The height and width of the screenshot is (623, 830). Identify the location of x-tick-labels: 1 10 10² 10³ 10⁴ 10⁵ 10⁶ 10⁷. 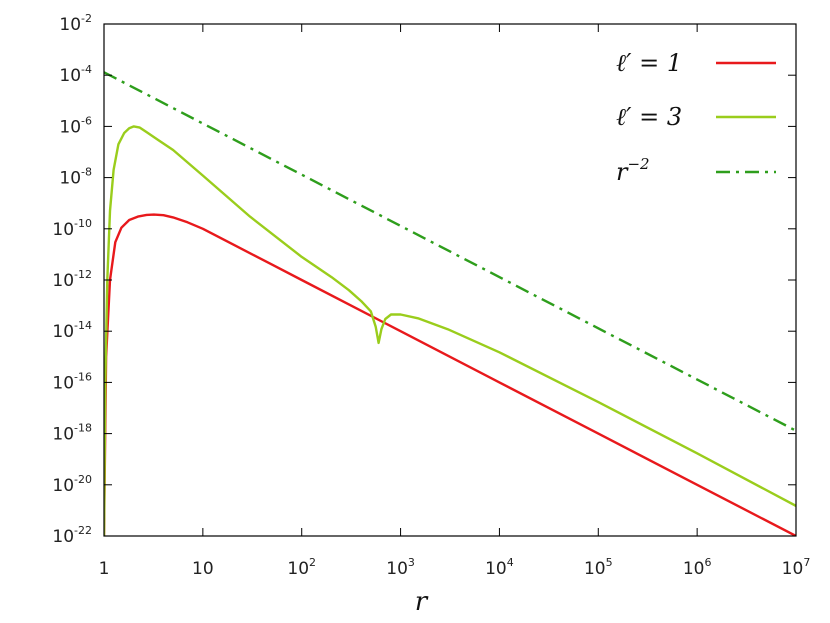
(455, 567).